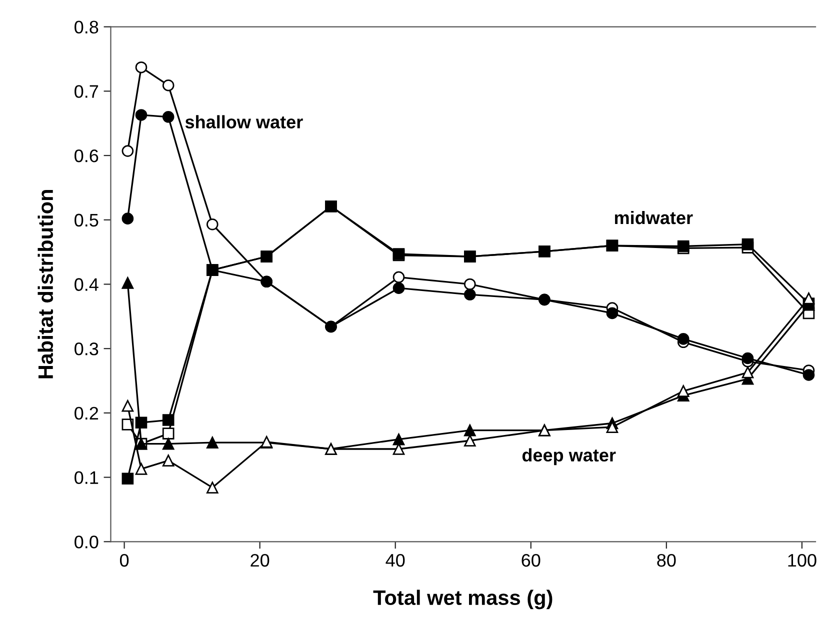  I want to click on x-tick-label: 20, so click(260, 560).